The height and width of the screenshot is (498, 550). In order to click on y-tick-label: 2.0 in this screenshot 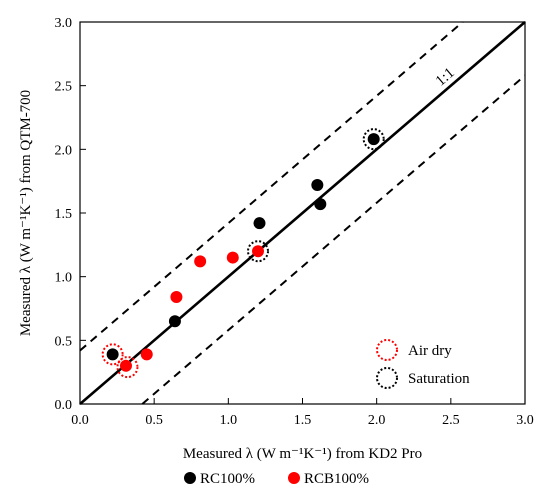, I will do `click(64, 150)`.